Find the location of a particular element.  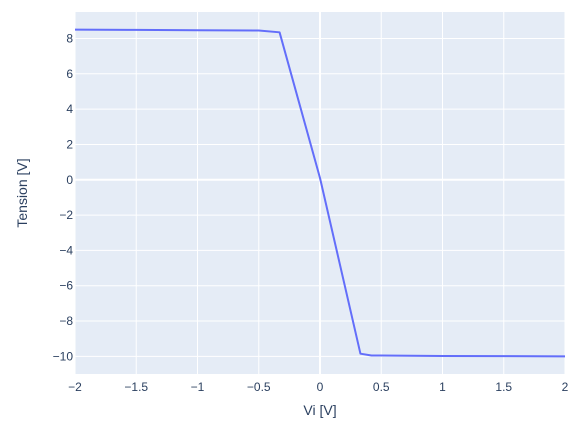

y-tick-label: −4 is located at coordinates (66, 250).